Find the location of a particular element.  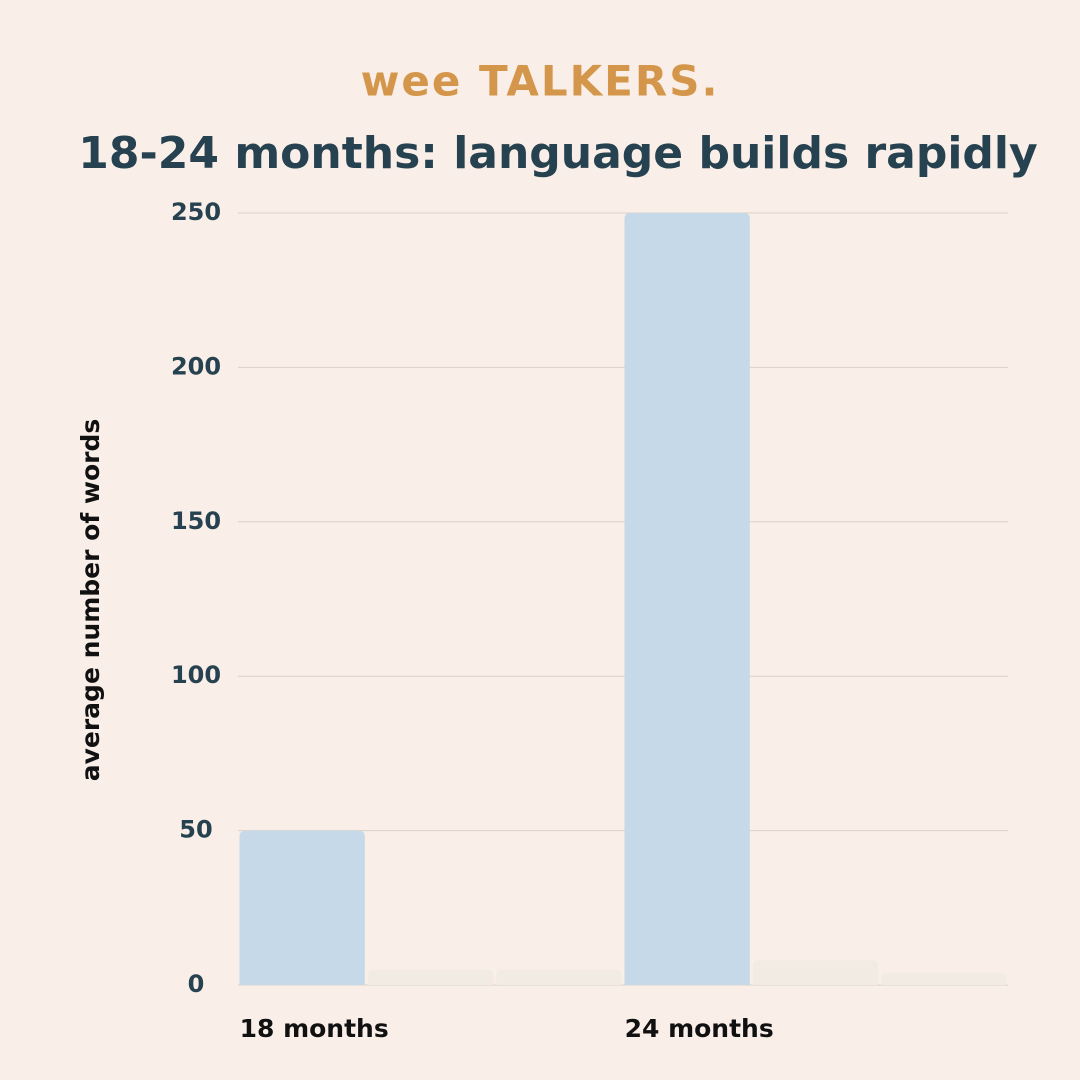

brand-logo: wee TALKERS. is located at coordinates (540, 81).